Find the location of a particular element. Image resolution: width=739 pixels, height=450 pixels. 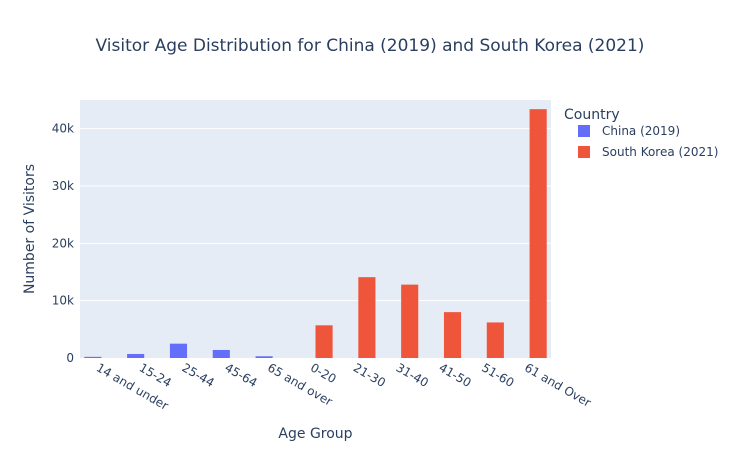

y-tick-label: 30k is located at coordinates (63, 186).